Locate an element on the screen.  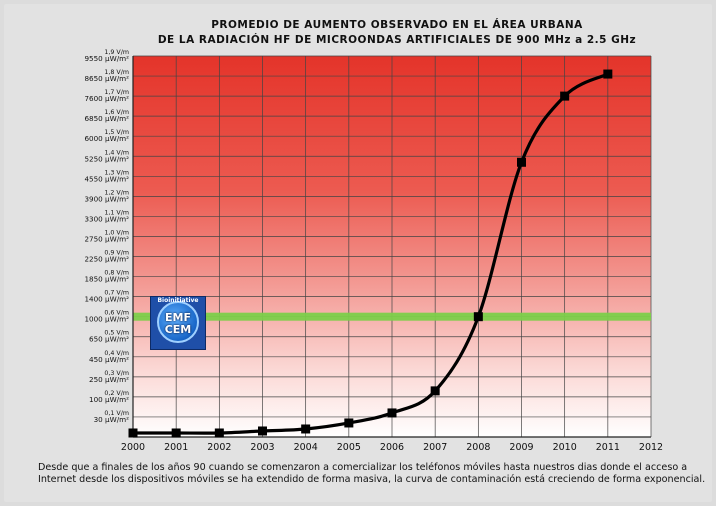
y-tick-label-uw: 9550 µW/m² is located at coordinates (106, 58).